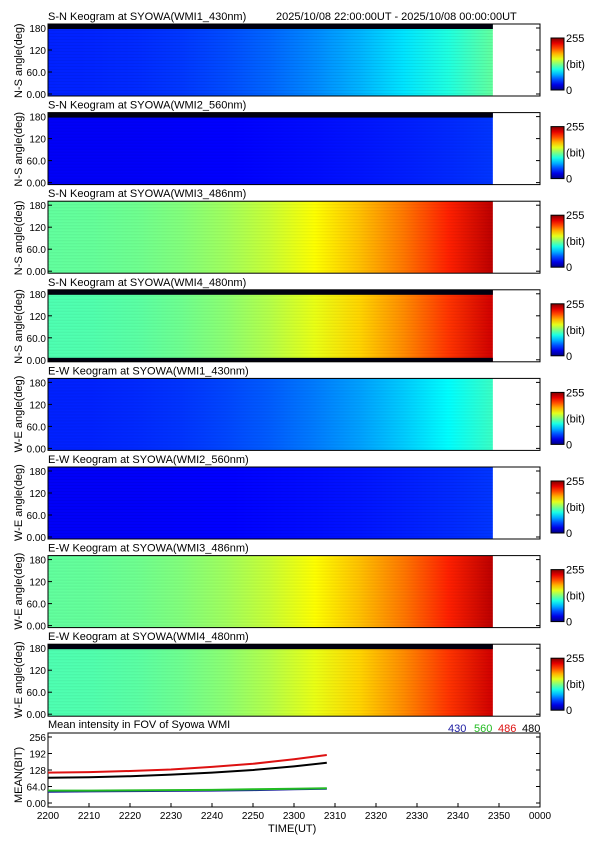 This screenshot has height=842, width=595. What do you see at coordinates (292, 829) in the screenshot?
I see `x-axis-label: TIME(UT)` at bounding box center [292, 829].